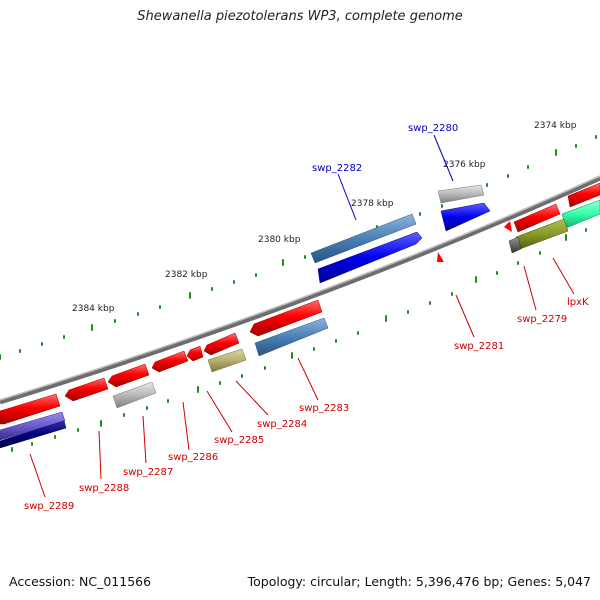  I want to click on gene-mint, so click(580, 214).